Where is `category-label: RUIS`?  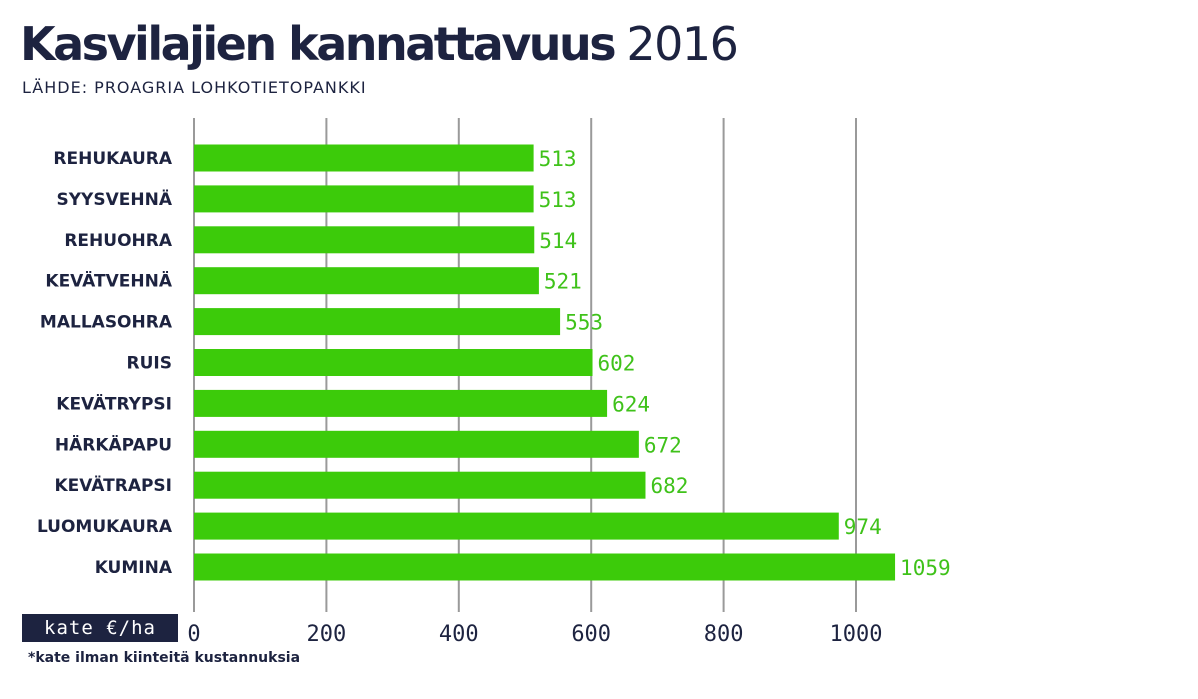
category-label: RUIS is located at coordinates (149, 364).